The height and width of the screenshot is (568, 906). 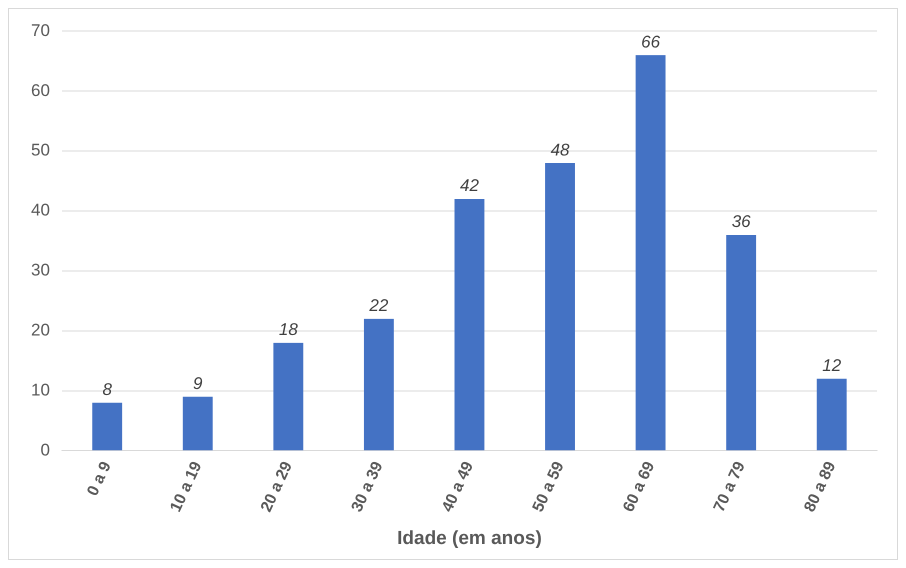 I want to click on x-tick-label: 0 a 9, so click(x=99, y=479).